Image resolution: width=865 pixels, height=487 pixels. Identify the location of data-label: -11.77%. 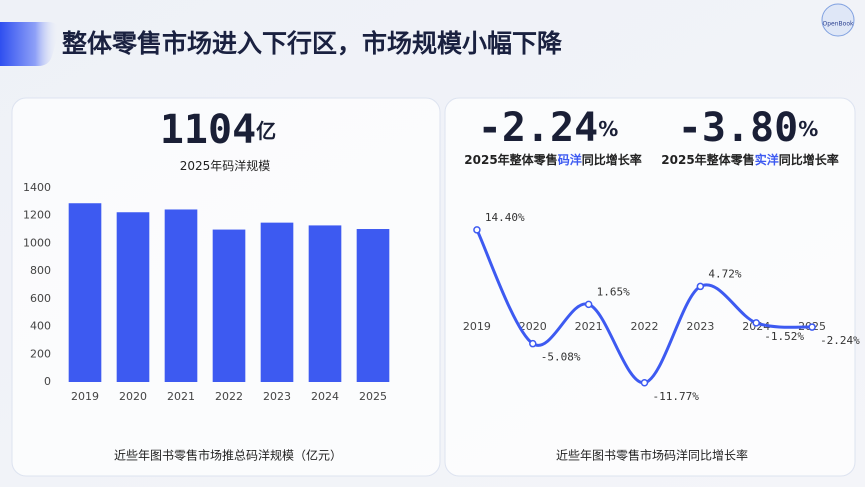
(676, 396).